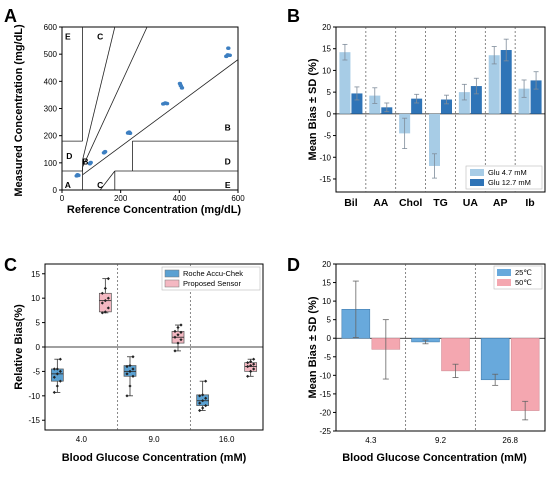  Describe the element at coordinates (51, 81) in the screenshot. I see `y-tick-label: 400` at that location.